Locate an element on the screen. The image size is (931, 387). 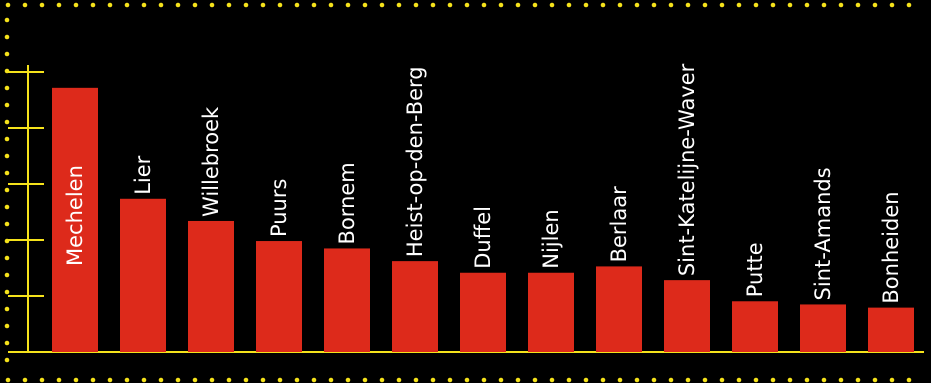
bar-label: Heist-op-den-Berg is located at coordinates (415, 161).